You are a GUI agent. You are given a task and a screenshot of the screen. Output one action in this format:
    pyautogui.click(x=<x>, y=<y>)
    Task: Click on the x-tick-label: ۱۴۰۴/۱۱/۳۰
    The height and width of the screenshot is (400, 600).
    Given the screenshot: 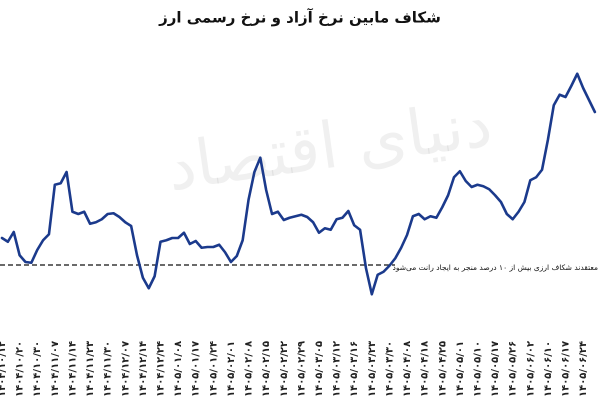 What is the action you would take?
    pyautogui.click(x=108, y=369)
    